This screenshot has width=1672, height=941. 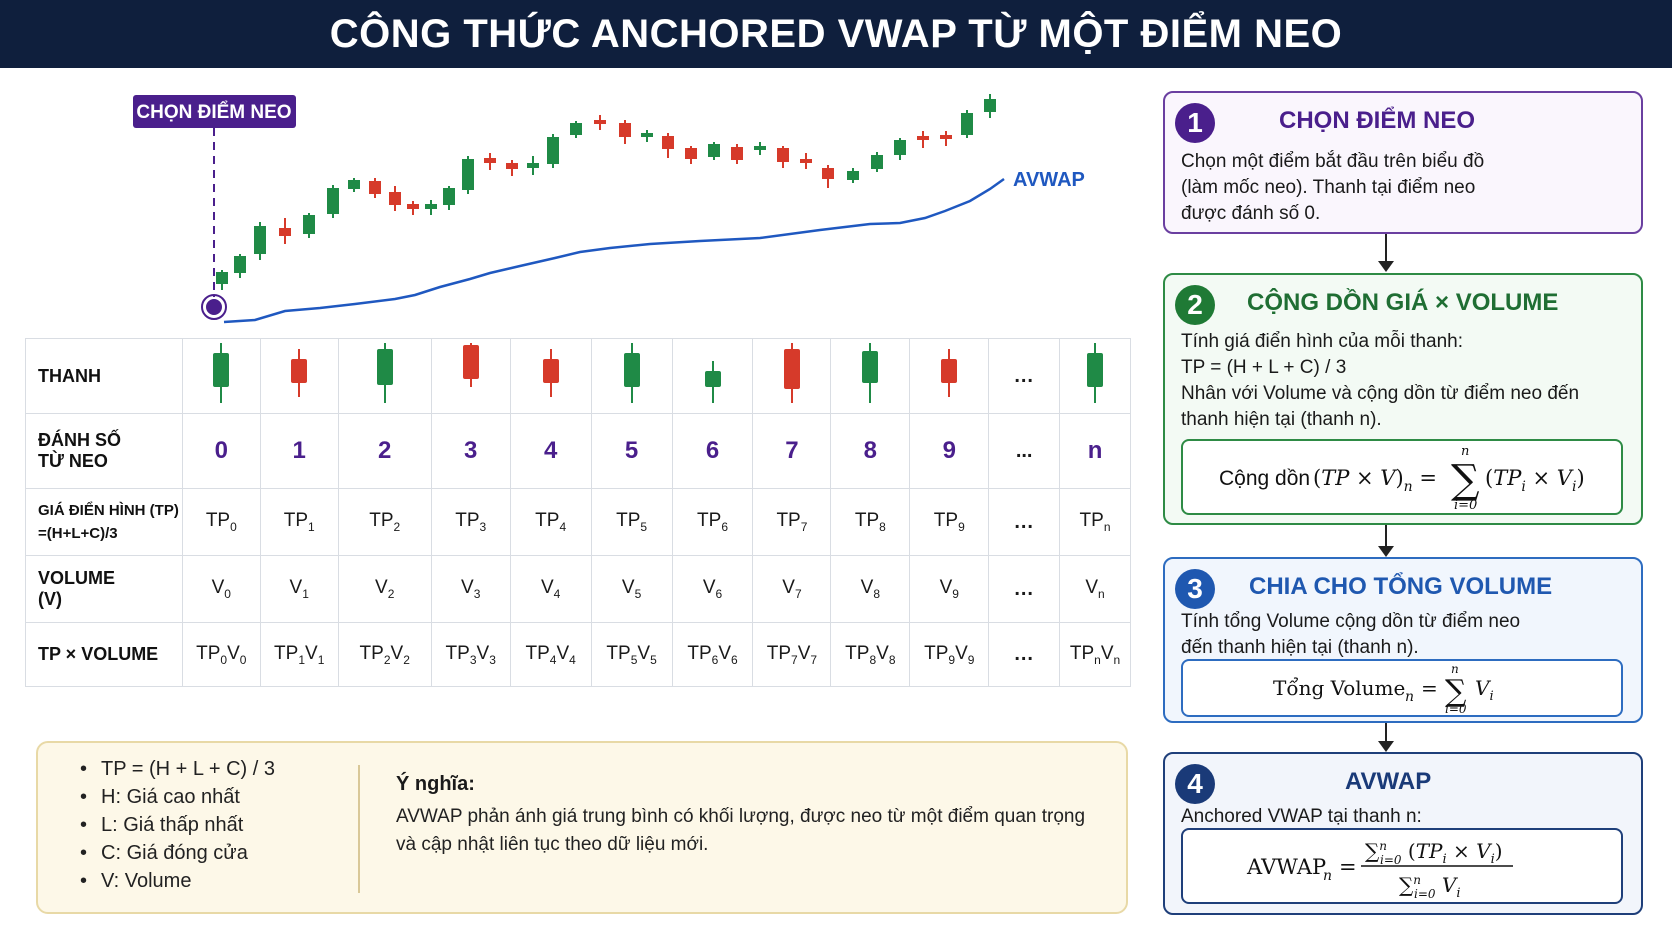 What do you see at coordinates (1375, 480) in the screenshot?
I see `svg-text: (TP × V)n =` at bounding box center [1375, 480].